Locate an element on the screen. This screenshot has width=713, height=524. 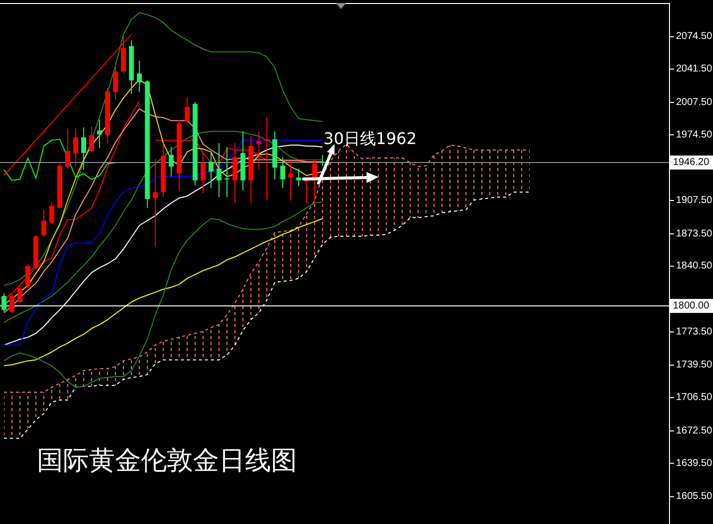
y-tick-label: 1974.50 is located at coordinates (694, 134).